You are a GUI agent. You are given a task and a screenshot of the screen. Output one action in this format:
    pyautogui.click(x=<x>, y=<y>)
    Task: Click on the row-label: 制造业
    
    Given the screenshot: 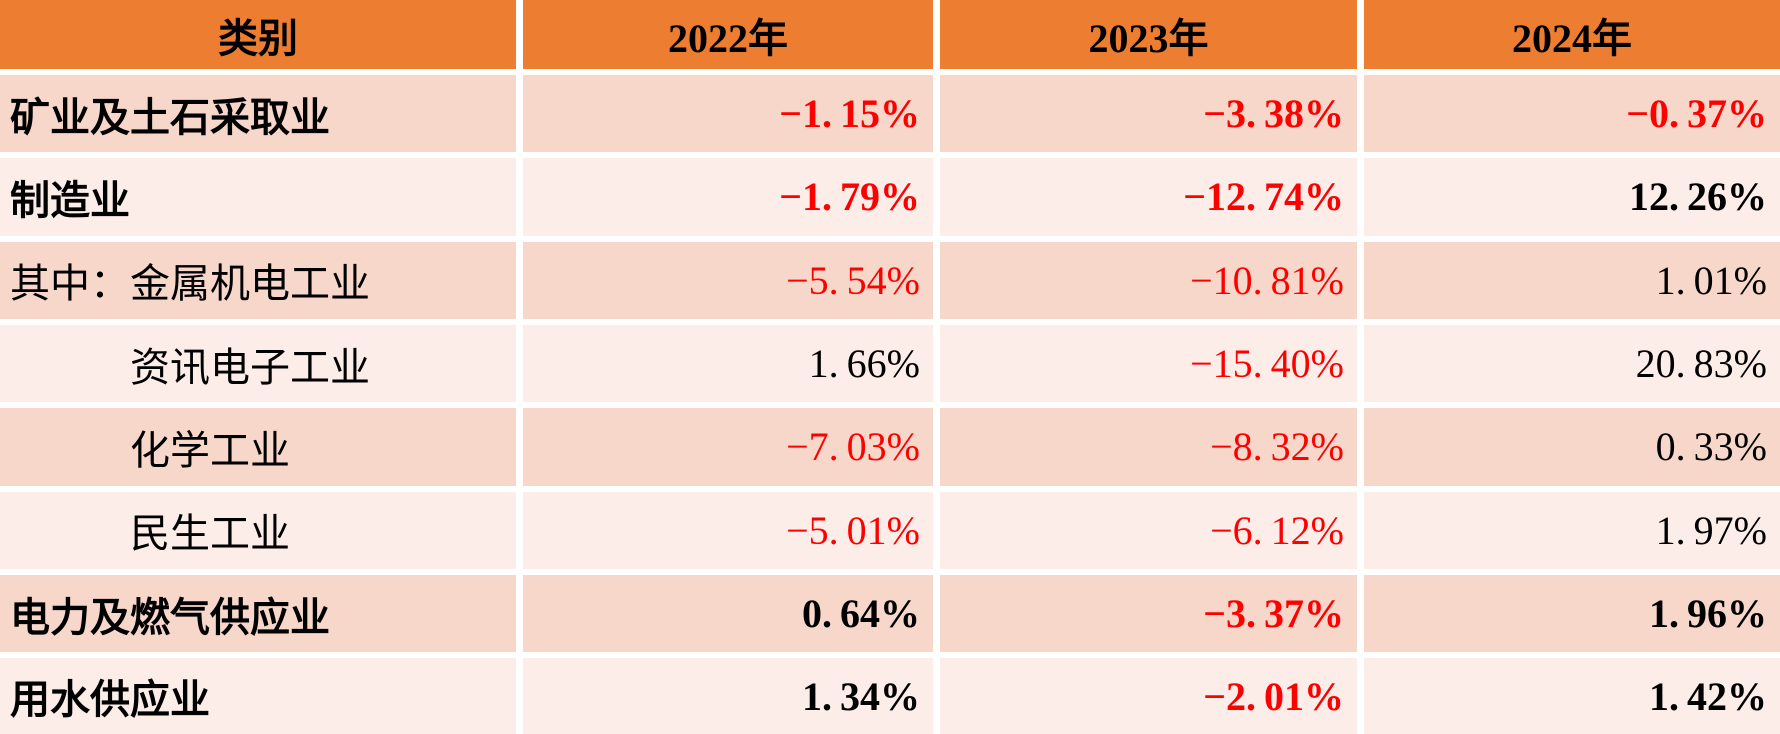 What is the action you would take?
    pyautogui.click(x=261, y=200)
    